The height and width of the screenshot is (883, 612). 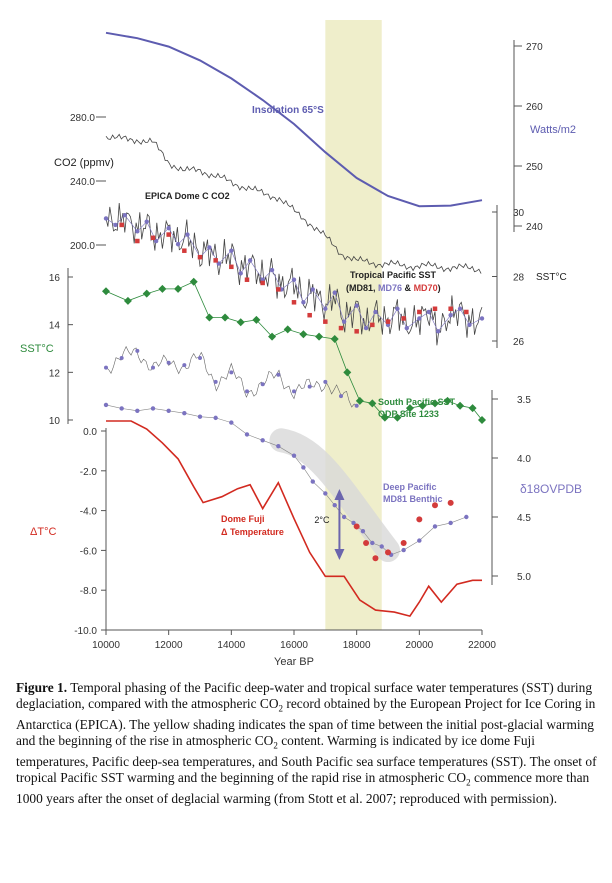 What do you see at coordinates (551, 277) in the screenshot?
I see `tropical-axis-title: SST°C` at bounding box center [551, 277].